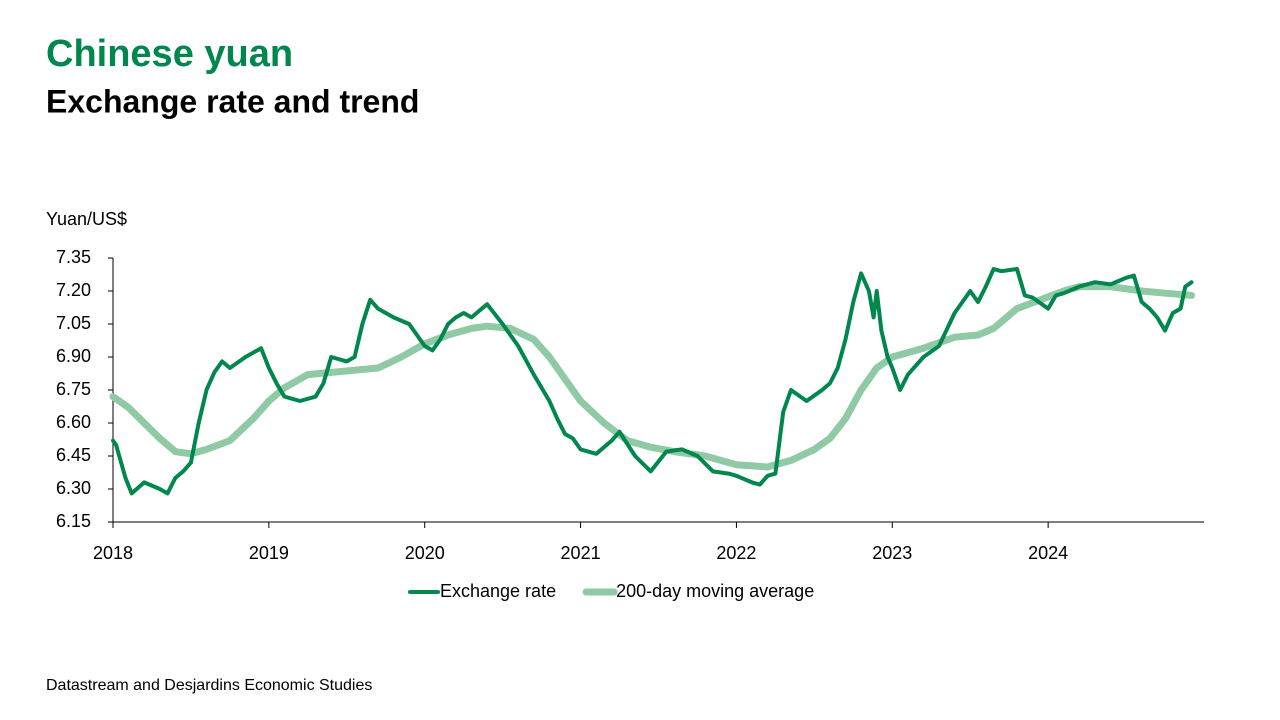 This screenshot has height=720, width=1280. What do you see at coordinates (232, 101) in the screenshot?
I see `chart-subtitle: Exchange rate and trend` at bounding box center [232, 101].